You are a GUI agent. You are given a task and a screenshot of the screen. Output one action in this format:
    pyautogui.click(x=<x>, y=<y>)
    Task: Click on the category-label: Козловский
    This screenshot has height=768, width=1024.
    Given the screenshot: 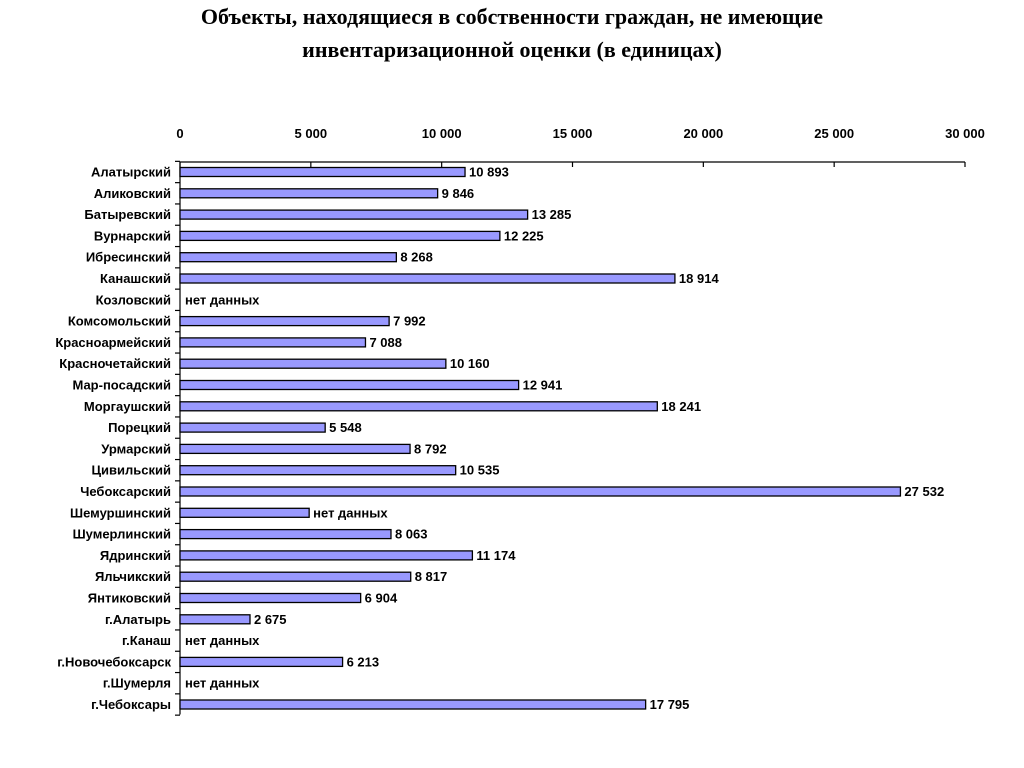 What is the action you would take?
    pyautogui.click(x=133, y=299)
    